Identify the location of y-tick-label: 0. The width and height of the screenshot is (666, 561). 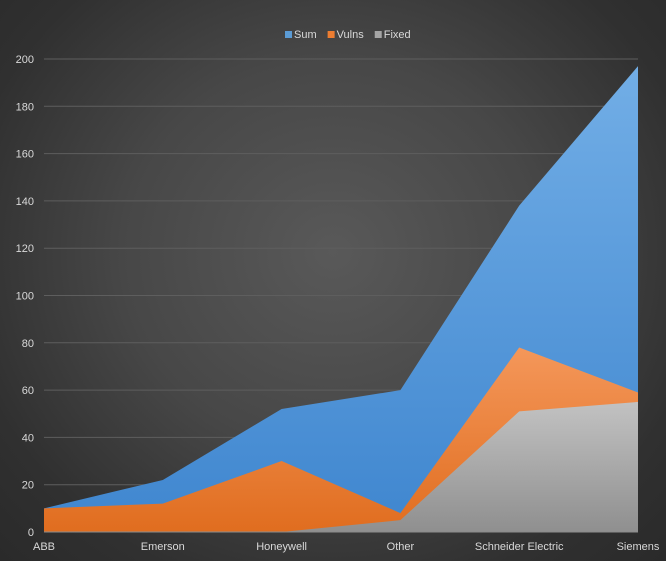
(31, 533).